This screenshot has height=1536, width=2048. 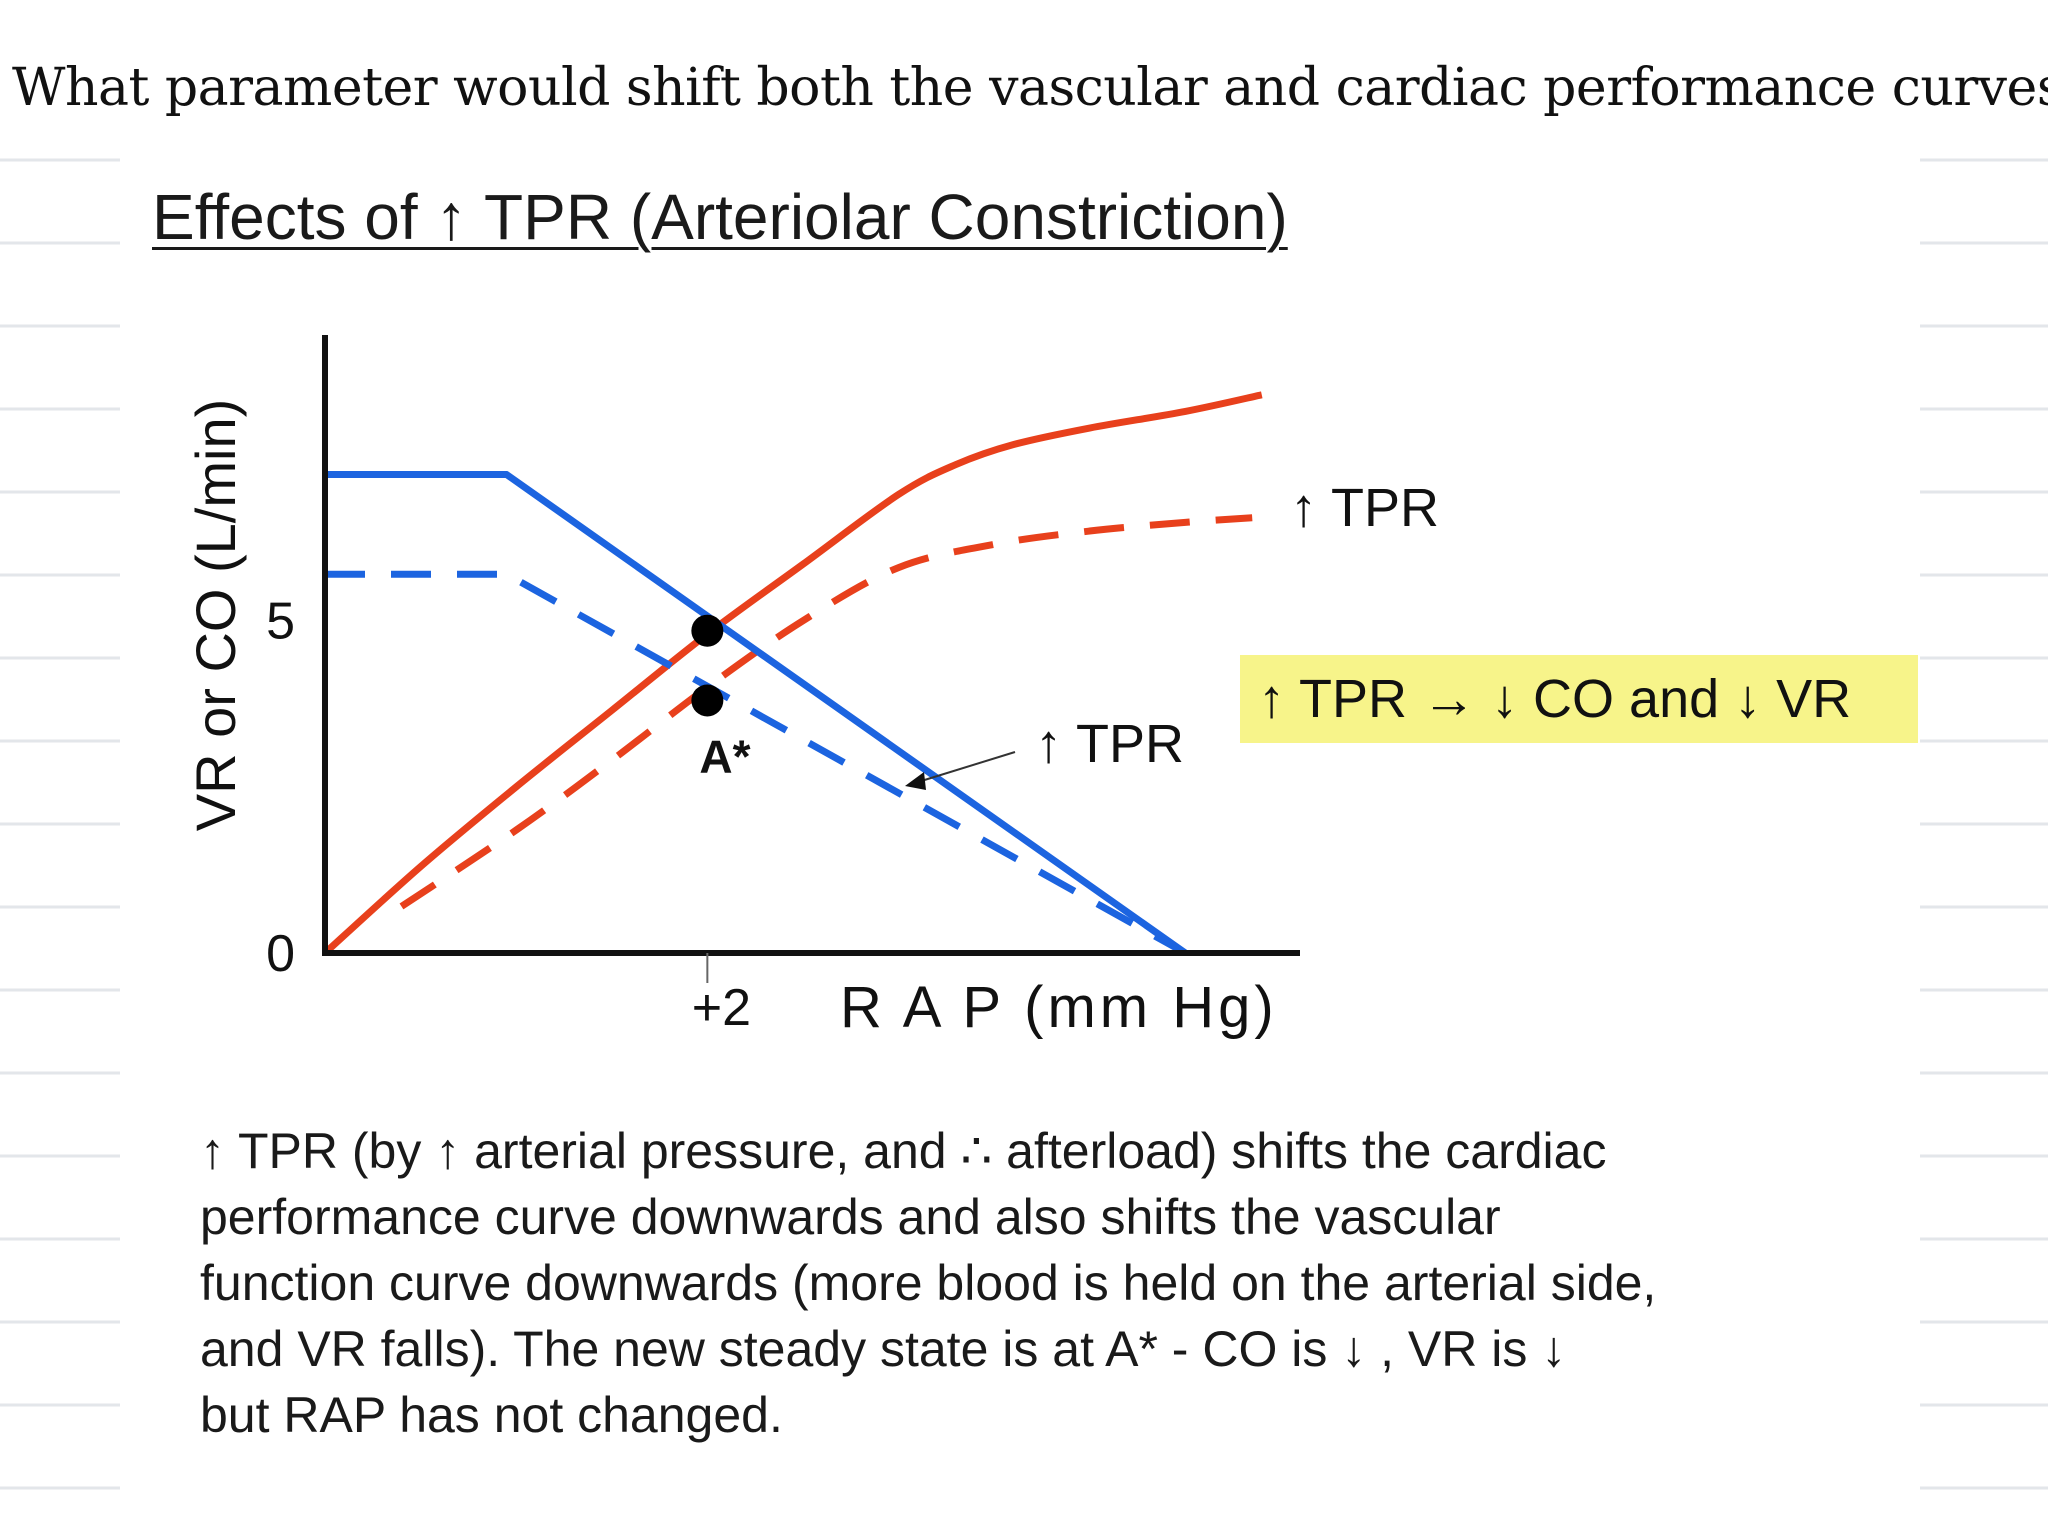 I want to click on y-tick-label: 5, so click(x=280, y=622).